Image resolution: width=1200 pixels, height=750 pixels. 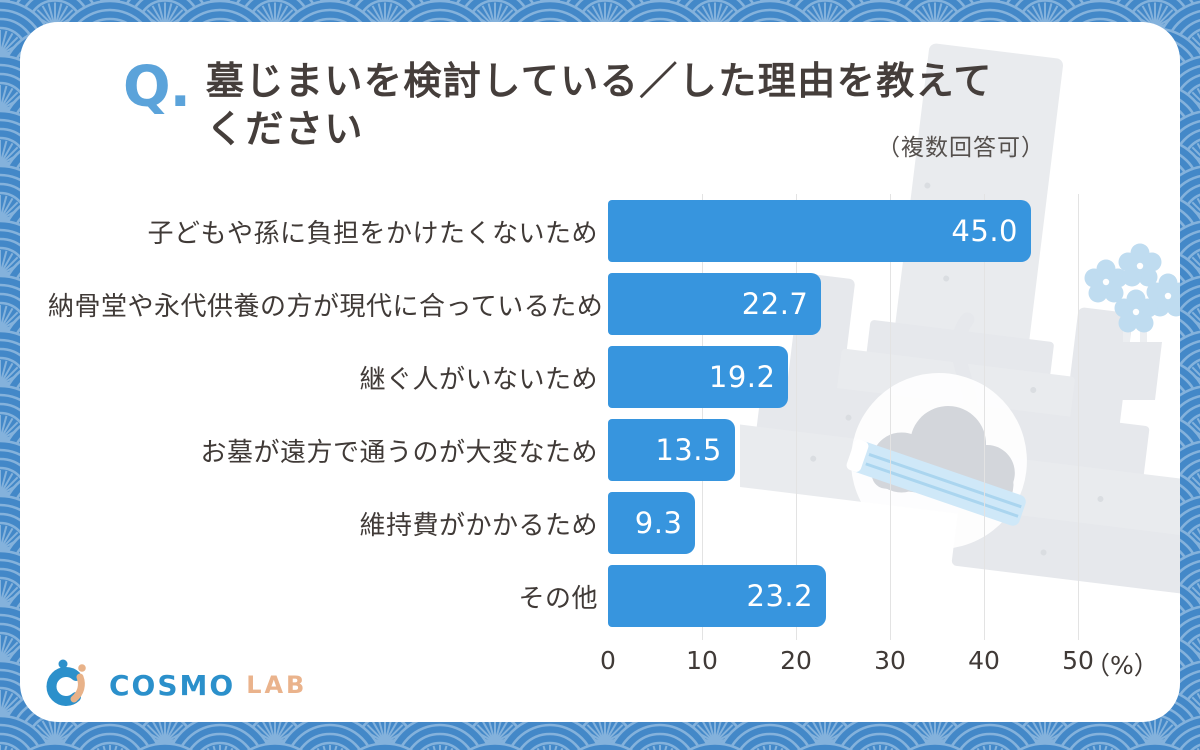 I want to click on bar: 45.0, so click(x=819, y=231).